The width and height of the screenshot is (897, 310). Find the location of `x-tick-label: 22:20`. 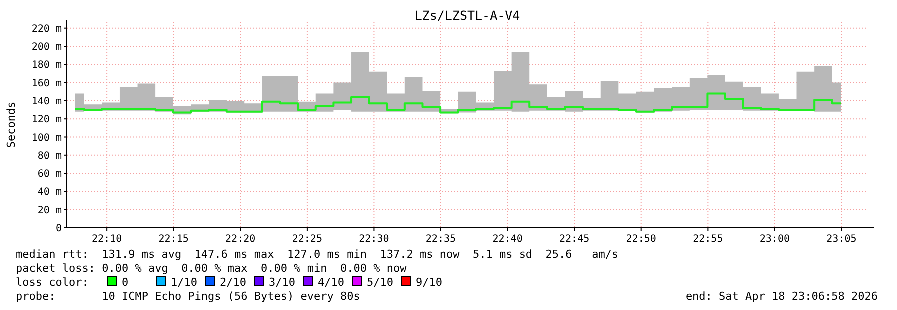

x-tick-label: 22:20 is located at coordinates (241, 239).